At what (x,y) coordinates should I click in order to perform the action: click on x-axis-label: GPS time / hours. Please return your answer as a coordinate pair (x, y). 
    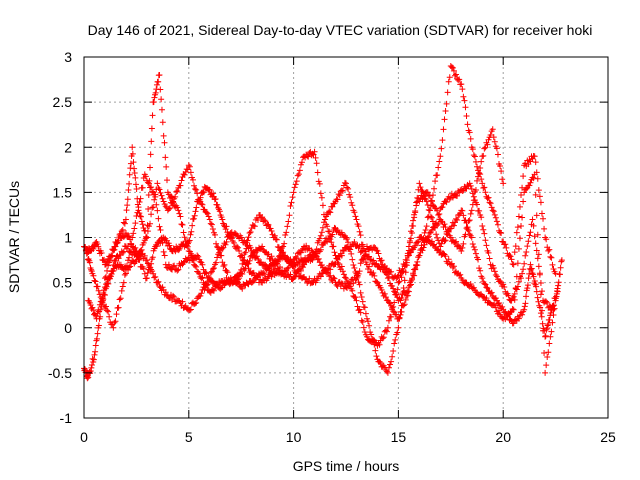
    Looking at the image, I should click on (346, 466).